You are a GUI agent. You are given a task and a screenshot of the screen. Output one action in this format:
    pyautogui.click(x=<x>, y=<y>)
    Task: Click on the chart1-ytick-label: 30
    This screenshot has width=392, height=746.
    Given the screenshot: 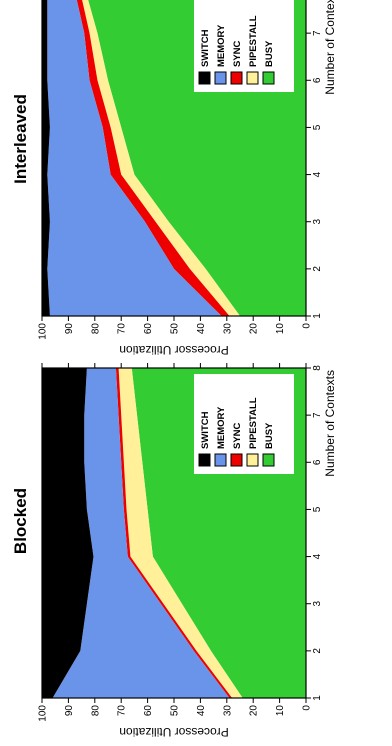 What is the action you would take?
    pyautogui.click(x=227, y=329)
    